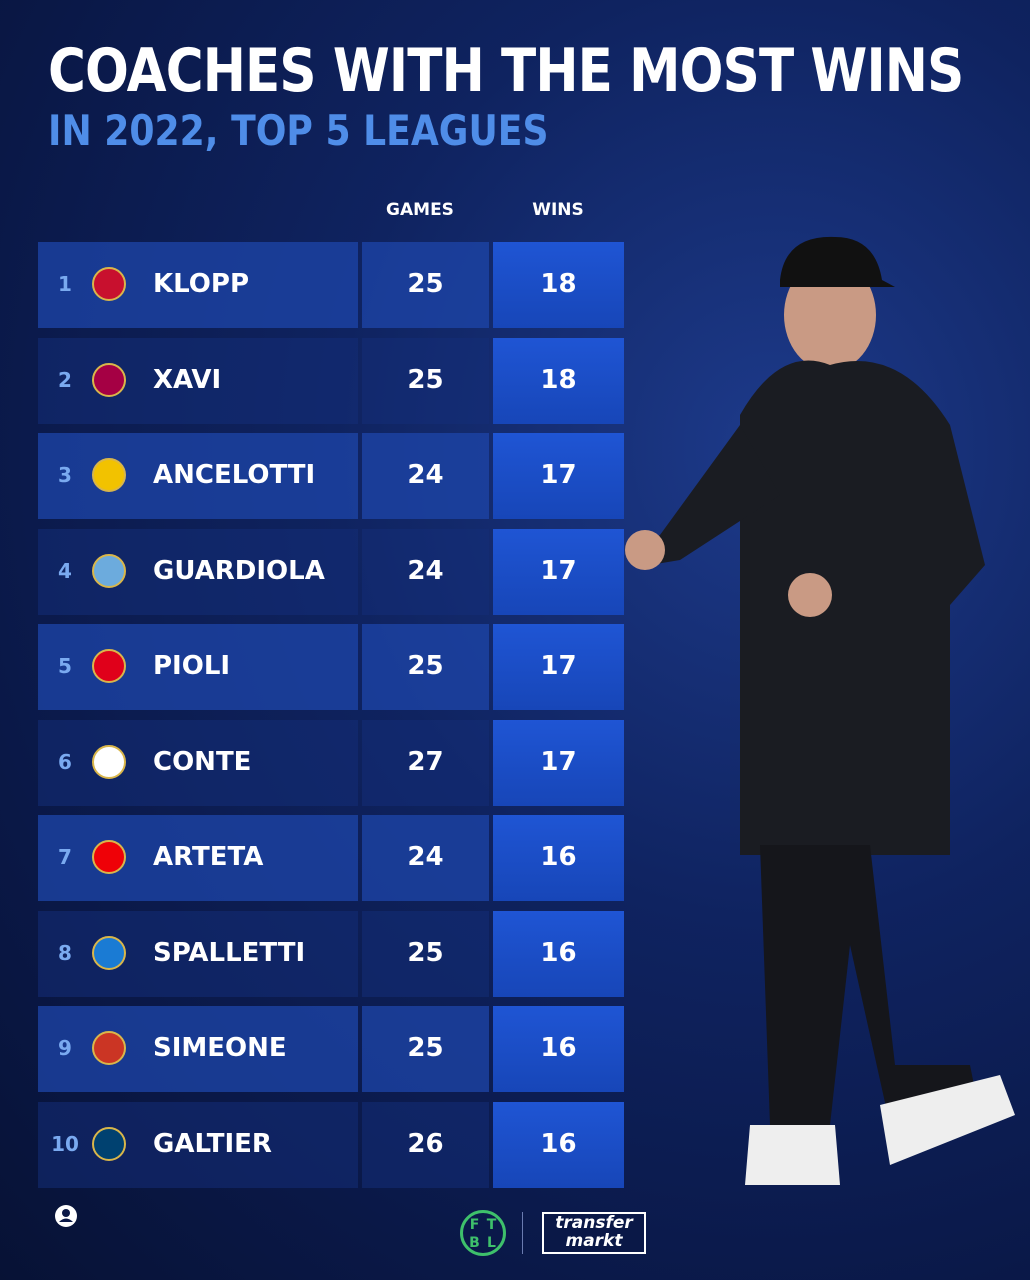 The width and height of the screenshot is (1030, 1280). I want to click on coach-cell: 9 SIMEONE, so click(198, 1049).